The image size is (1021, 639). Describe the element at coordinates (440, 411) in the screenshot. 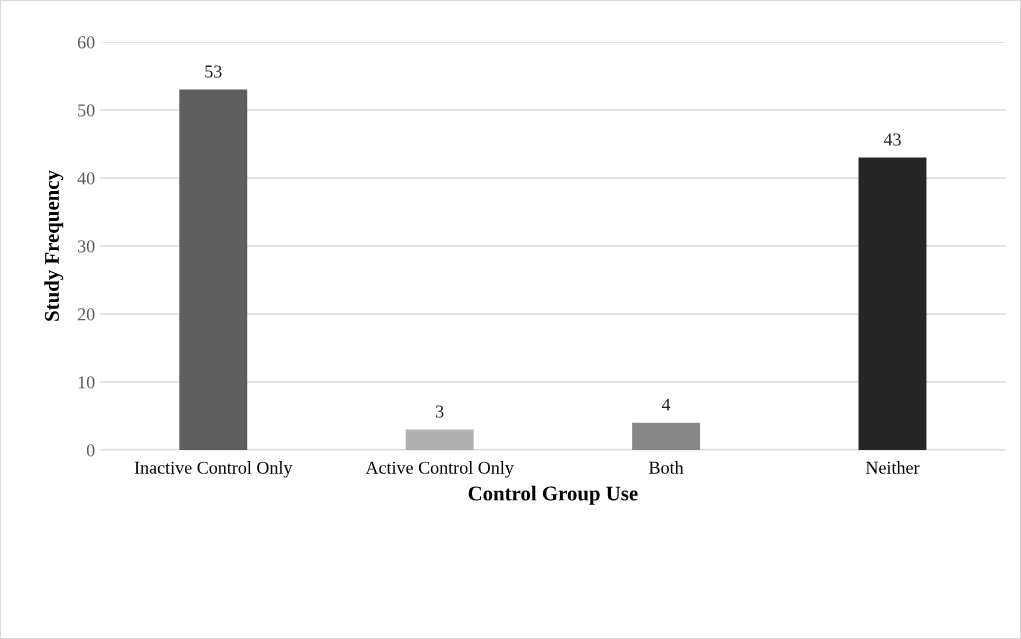

I see `data-label: 3` at that location.